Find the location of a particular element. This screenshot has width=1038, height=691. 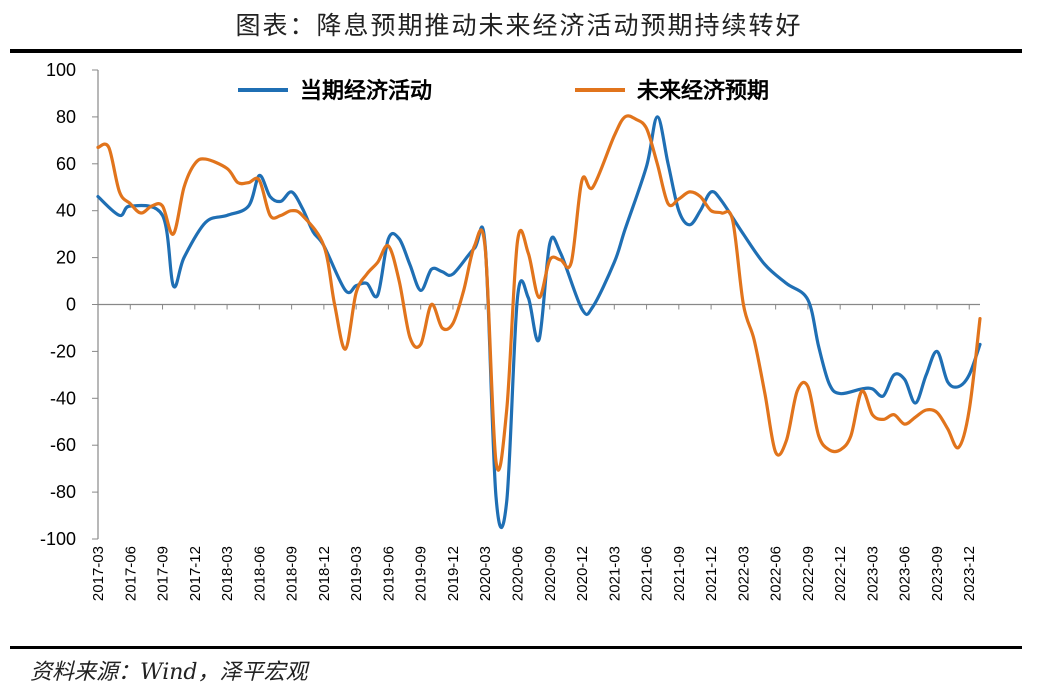

x-tick-label: 2022-03 is located at coordinates (743, 573).